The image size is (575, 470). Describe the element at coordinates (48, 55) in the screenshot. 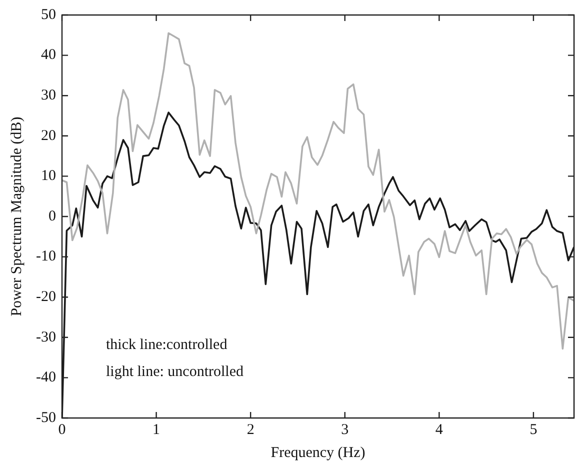

I see `y-tick-label: 40` at that location.